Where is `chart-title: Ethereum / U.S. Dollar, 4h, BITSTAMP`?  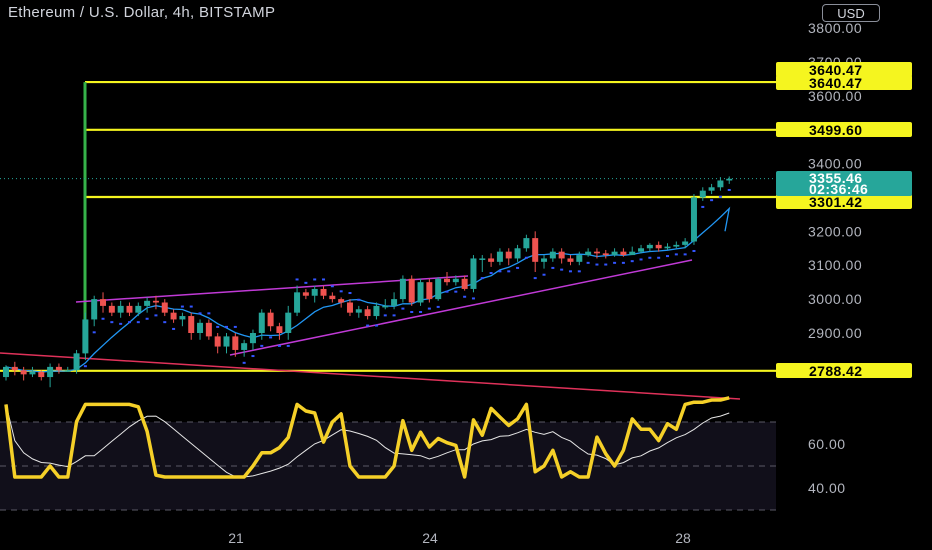 chart-title: Ethereum / U.S. Dollar, 4h, BITSTAMP is located at coordinates (142, 12).